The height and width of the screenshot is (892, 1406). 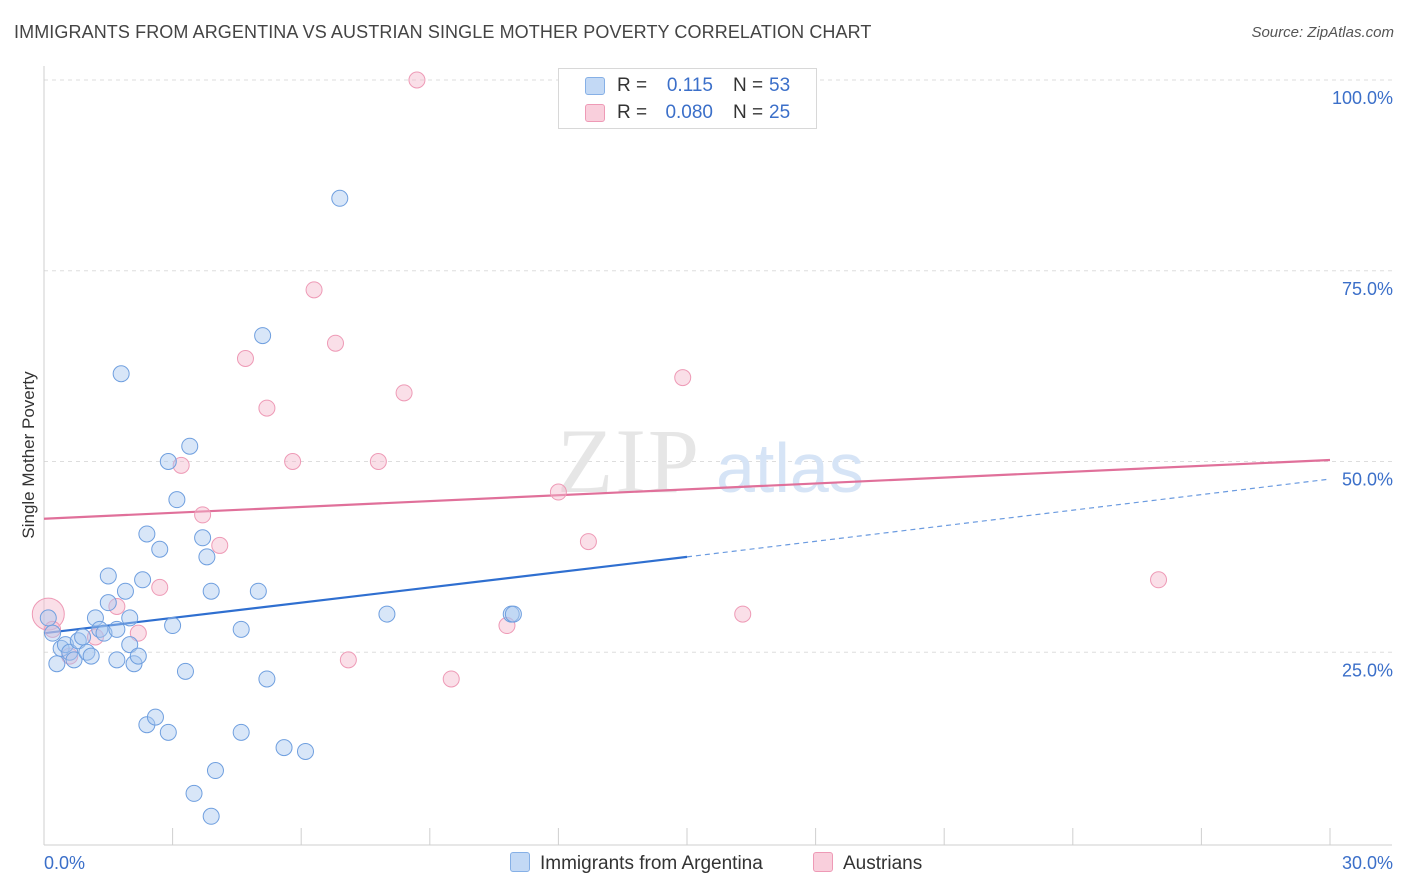 What do you see at coordinates (1367, 289) in the screenshot?
I see `y-tick-label: 75.0%` at bounding box center [1367, 289].